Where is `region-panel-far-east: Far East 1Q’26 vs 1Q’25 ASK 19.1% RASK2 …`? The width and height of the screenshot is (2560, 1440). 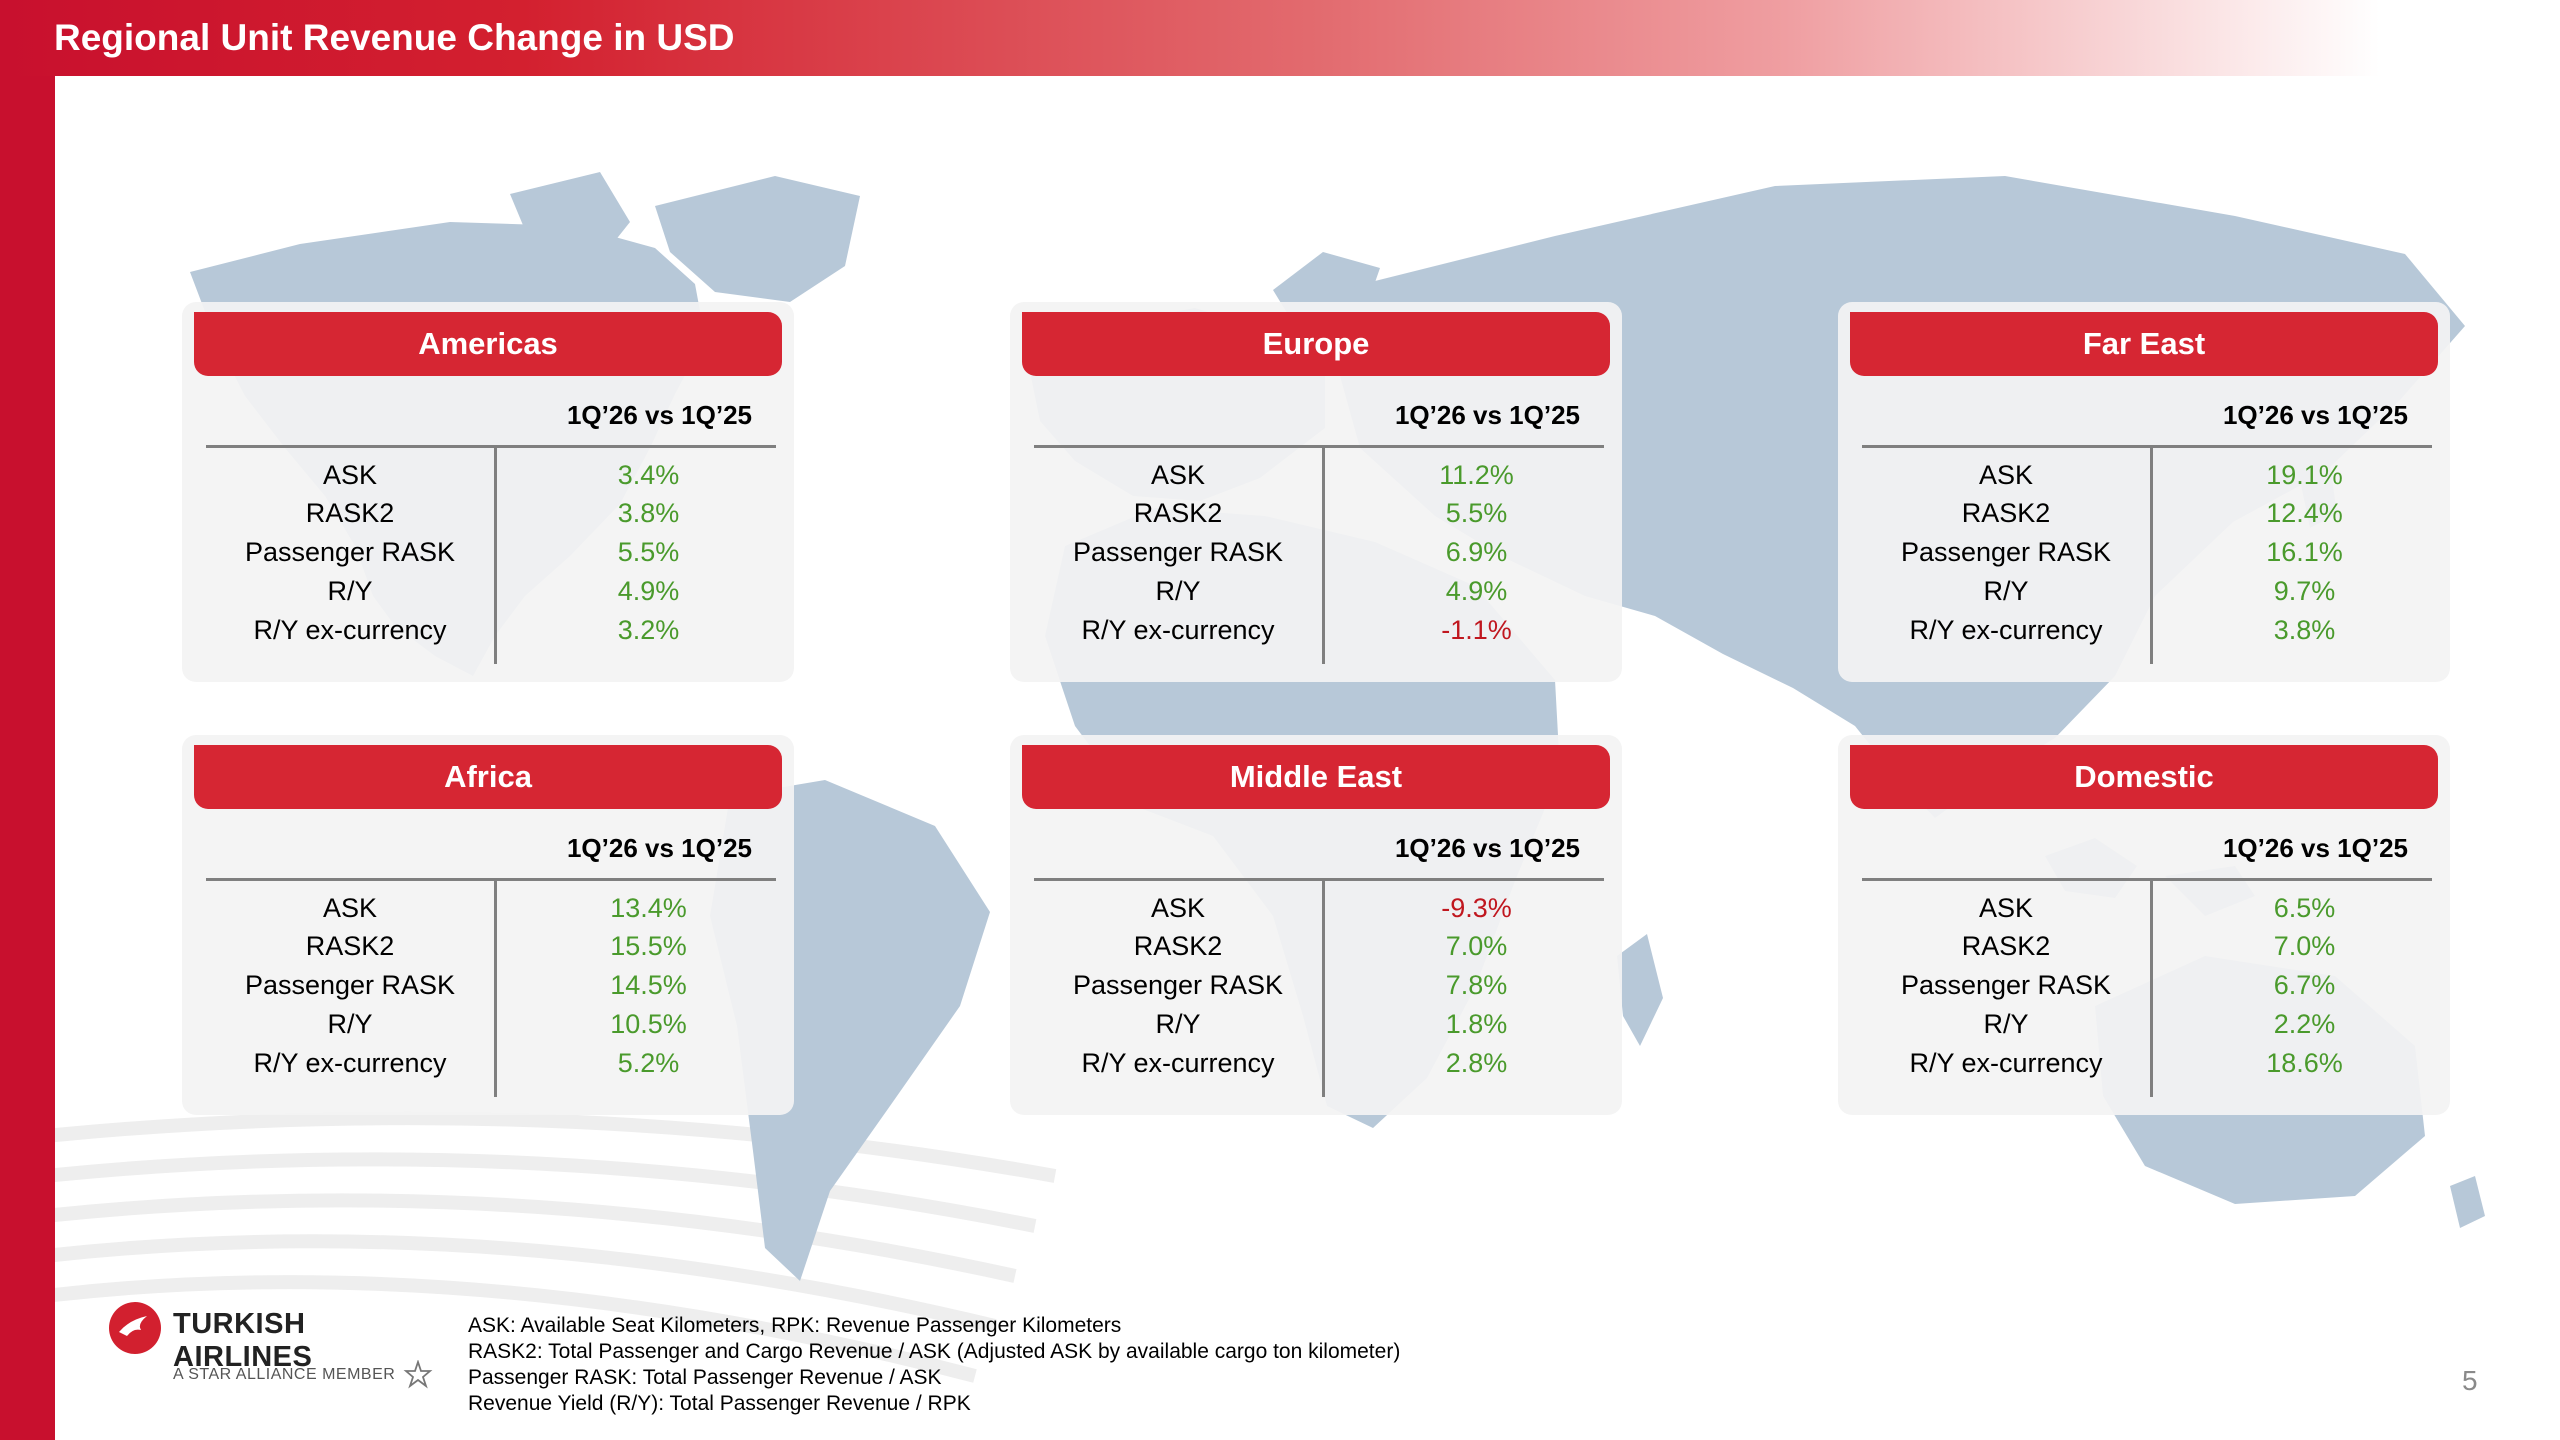
region-panel-far-east: Far East 1Q’26 vs 1Q’25 ASK 19.1% RASK2 … is located at coordinates (2144, 492).